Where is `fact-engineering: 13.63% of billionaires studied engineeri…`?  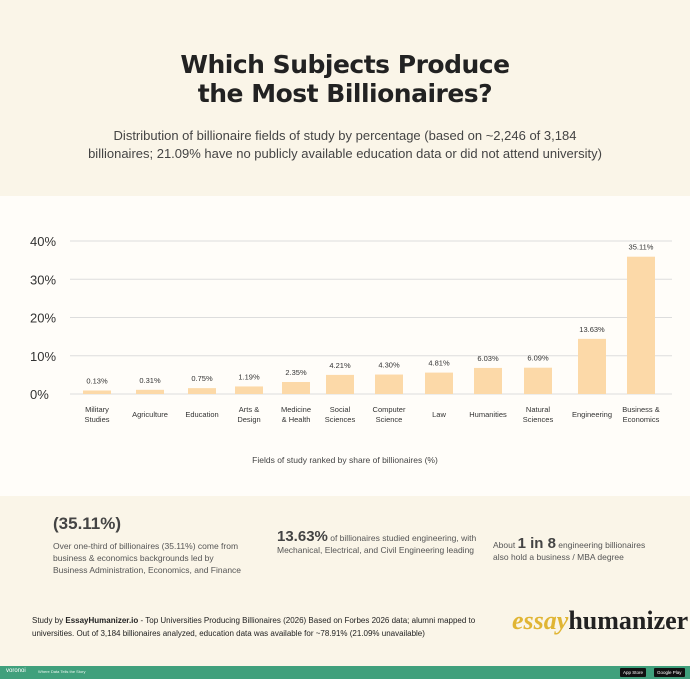 fact-engineering: 13.63% of billionaires studied engineeri… is located at coordinates (377, 542).